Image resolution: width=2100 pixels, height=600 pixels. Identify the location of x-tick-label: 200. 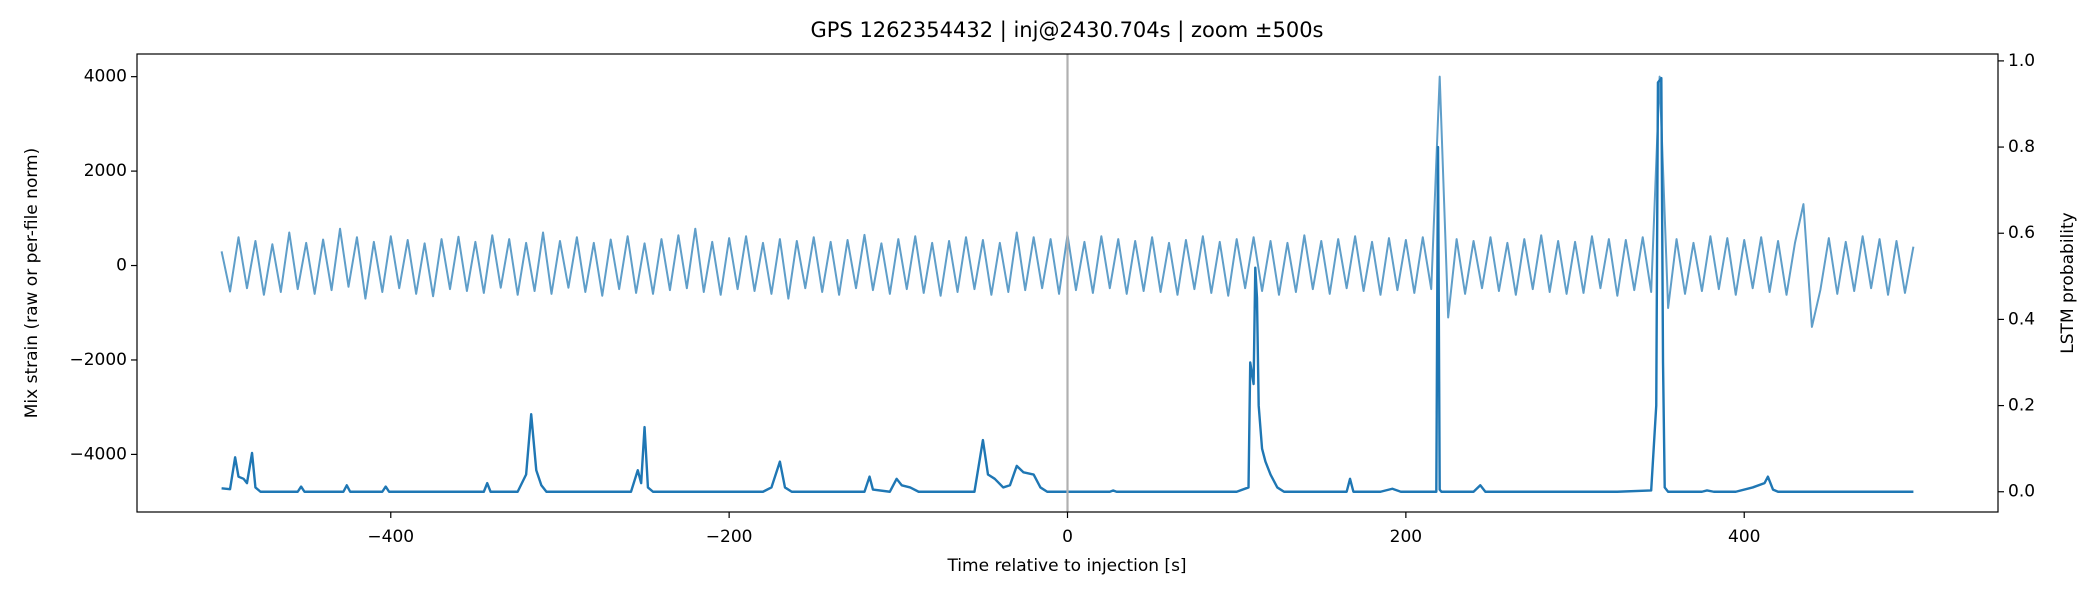
(1406, 537).